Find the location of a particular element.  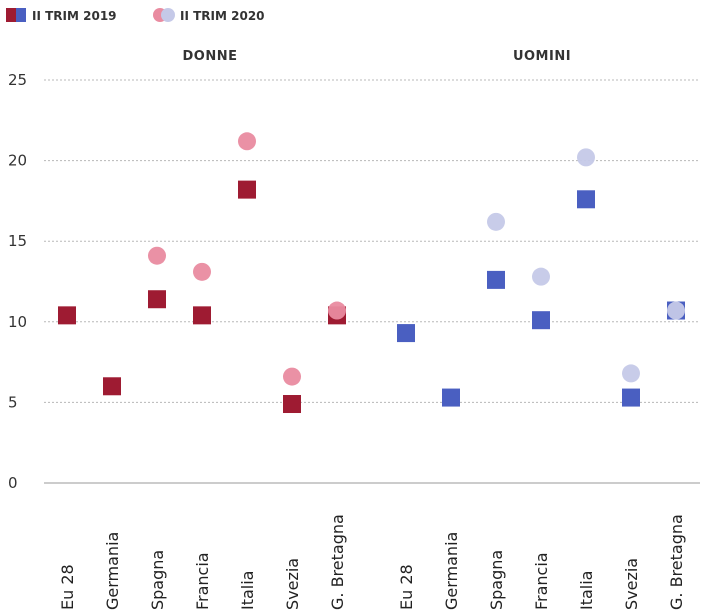

y-tick-label: 20 is located at coordinates (17, 161).